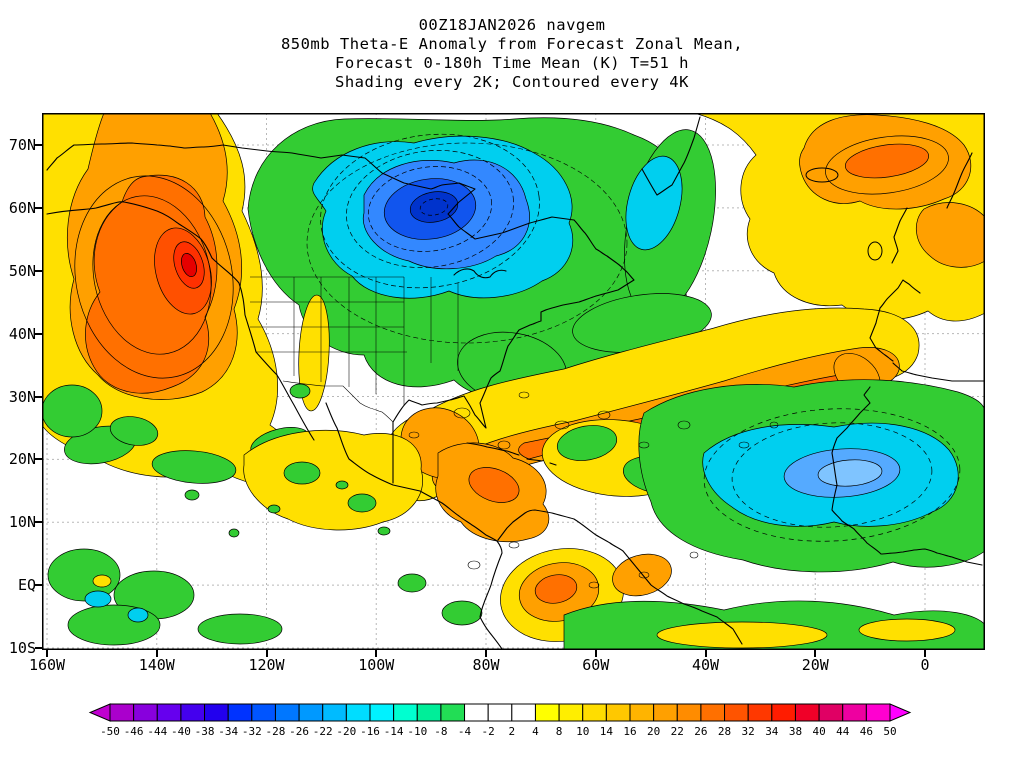  What do you see at coordinates (772, 731) in the screenshot?
I see `colorbar-label: 34` at bounding box center [772, 731].